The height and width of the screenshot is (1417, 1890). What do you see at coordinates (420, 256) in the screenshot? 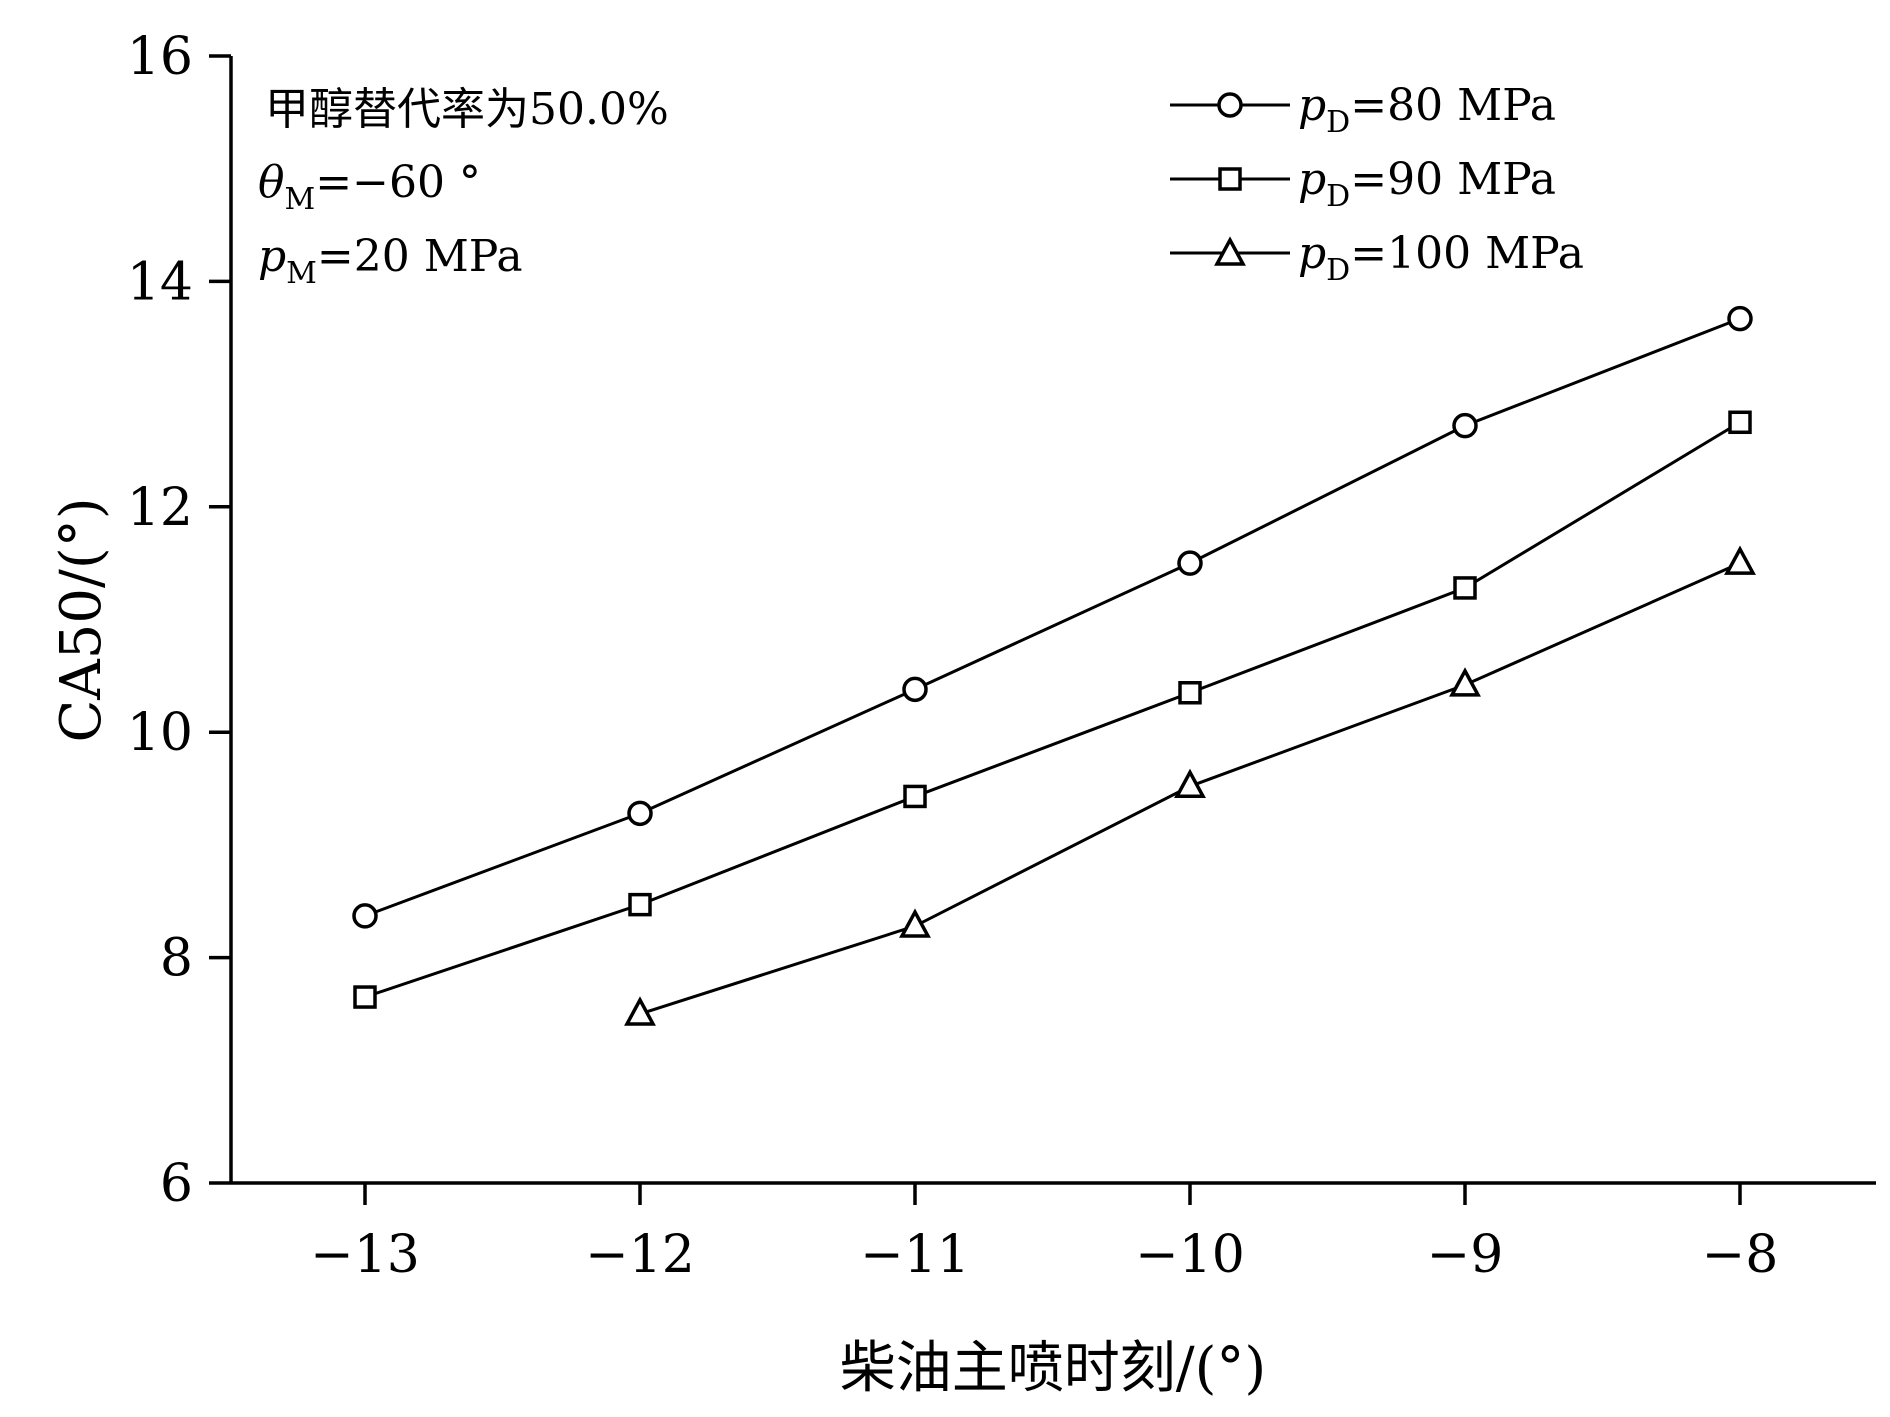
I see `annotation-p-m-value: =20 MPa` at bounding box center [420, 256].